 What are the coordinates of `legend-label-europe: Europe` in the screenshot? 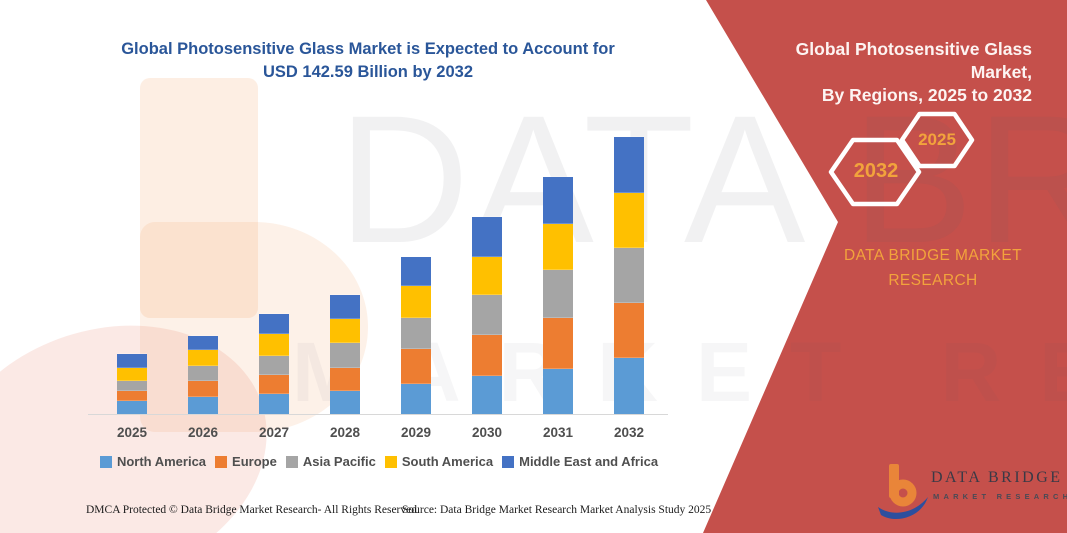 It's located at (254, 461).